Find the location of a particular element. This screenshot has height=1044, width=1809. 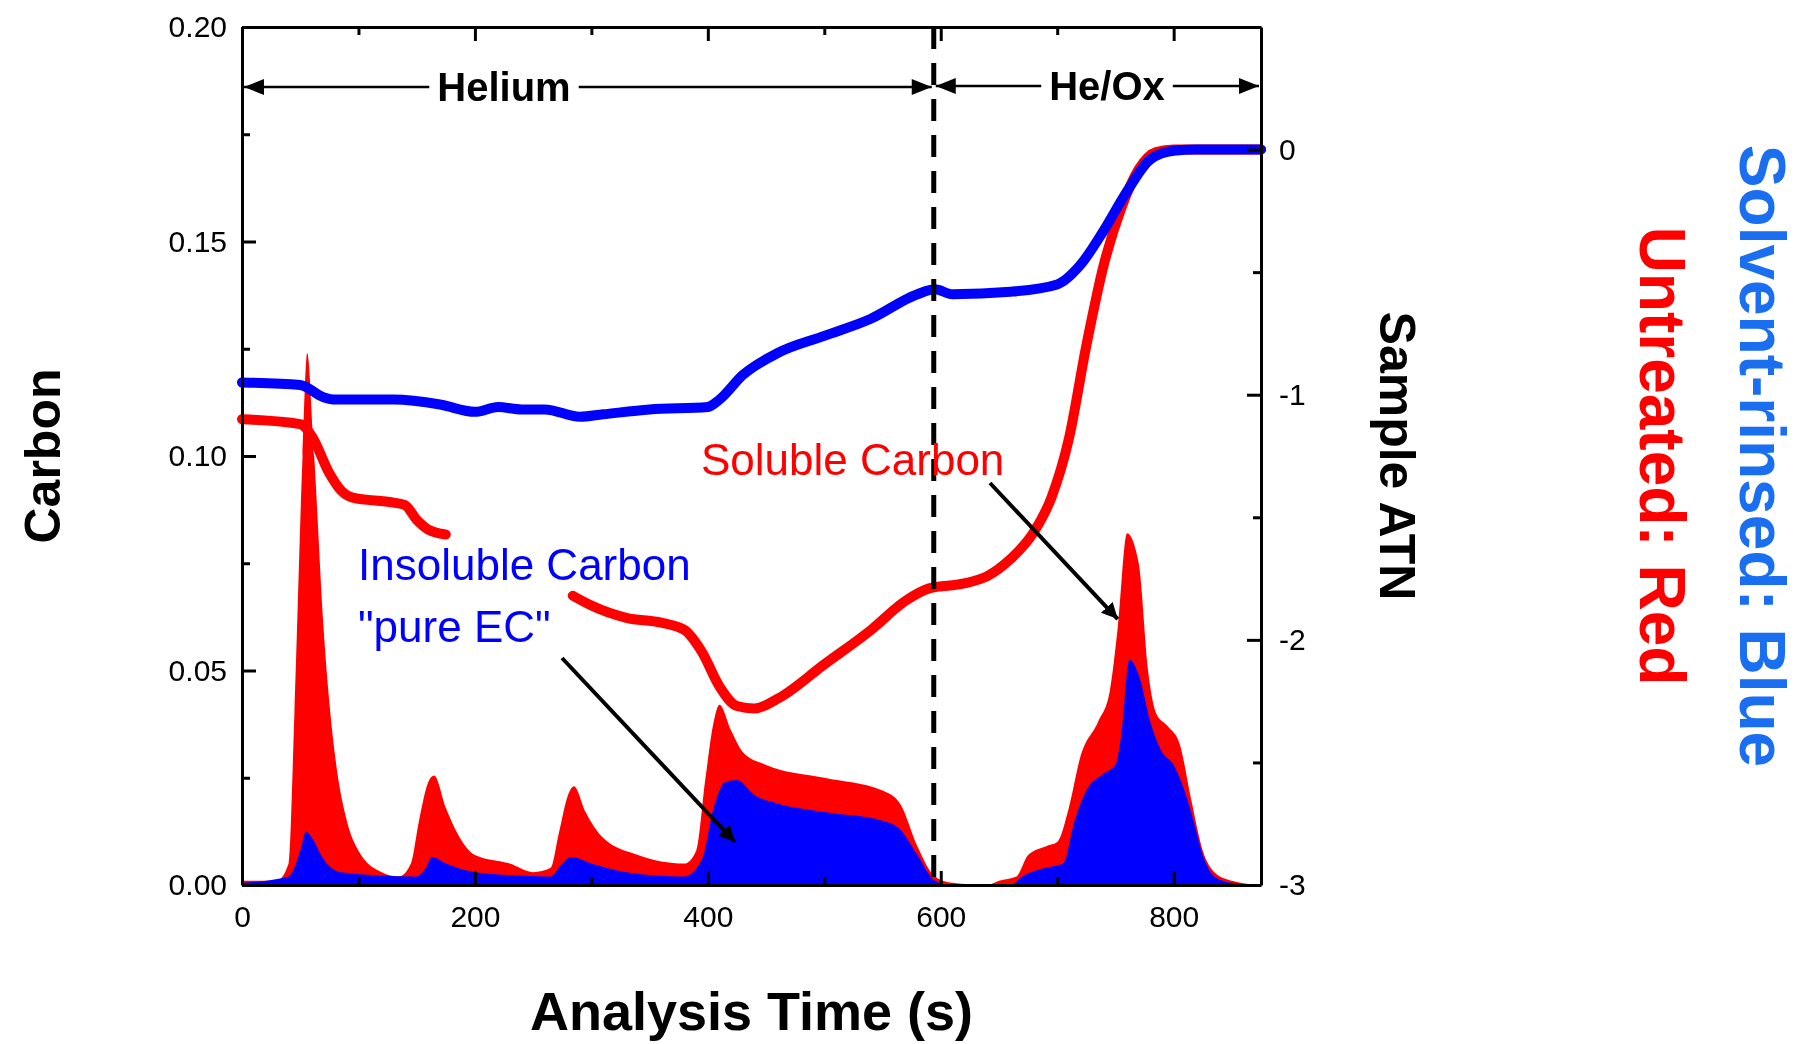

text: Untreated: Red is located at coordinates (1662, 456).